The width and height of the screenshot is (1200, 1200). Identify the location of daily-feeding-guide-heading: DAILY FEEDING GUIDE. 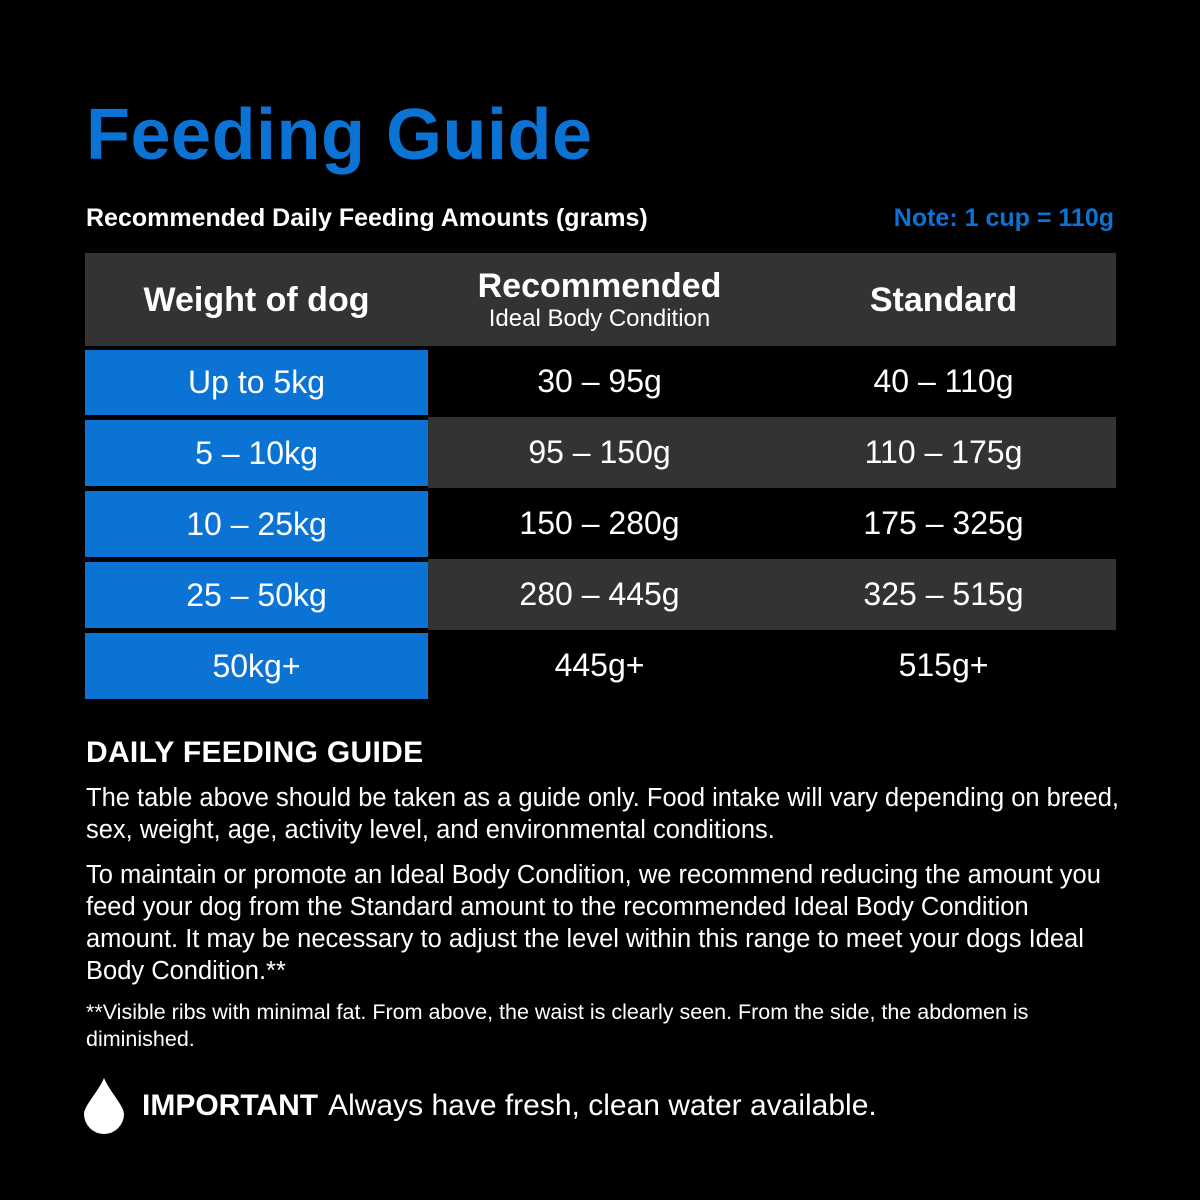
(255, 752).